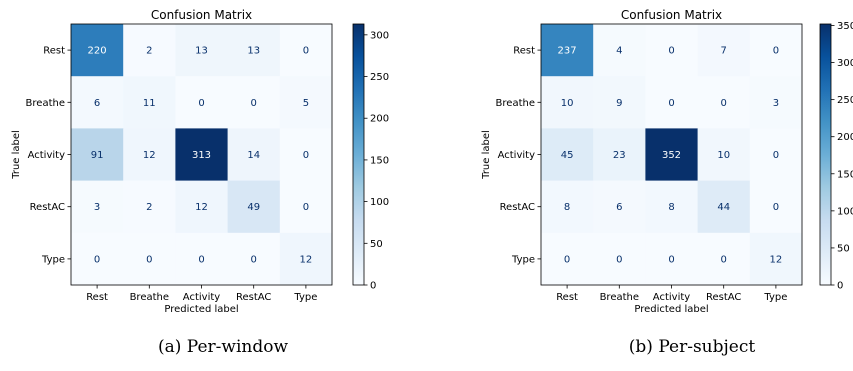 The height and width of the screenshot is (371, 853). I want to click on colorbar-tick-label: 250, so click(379, 77).